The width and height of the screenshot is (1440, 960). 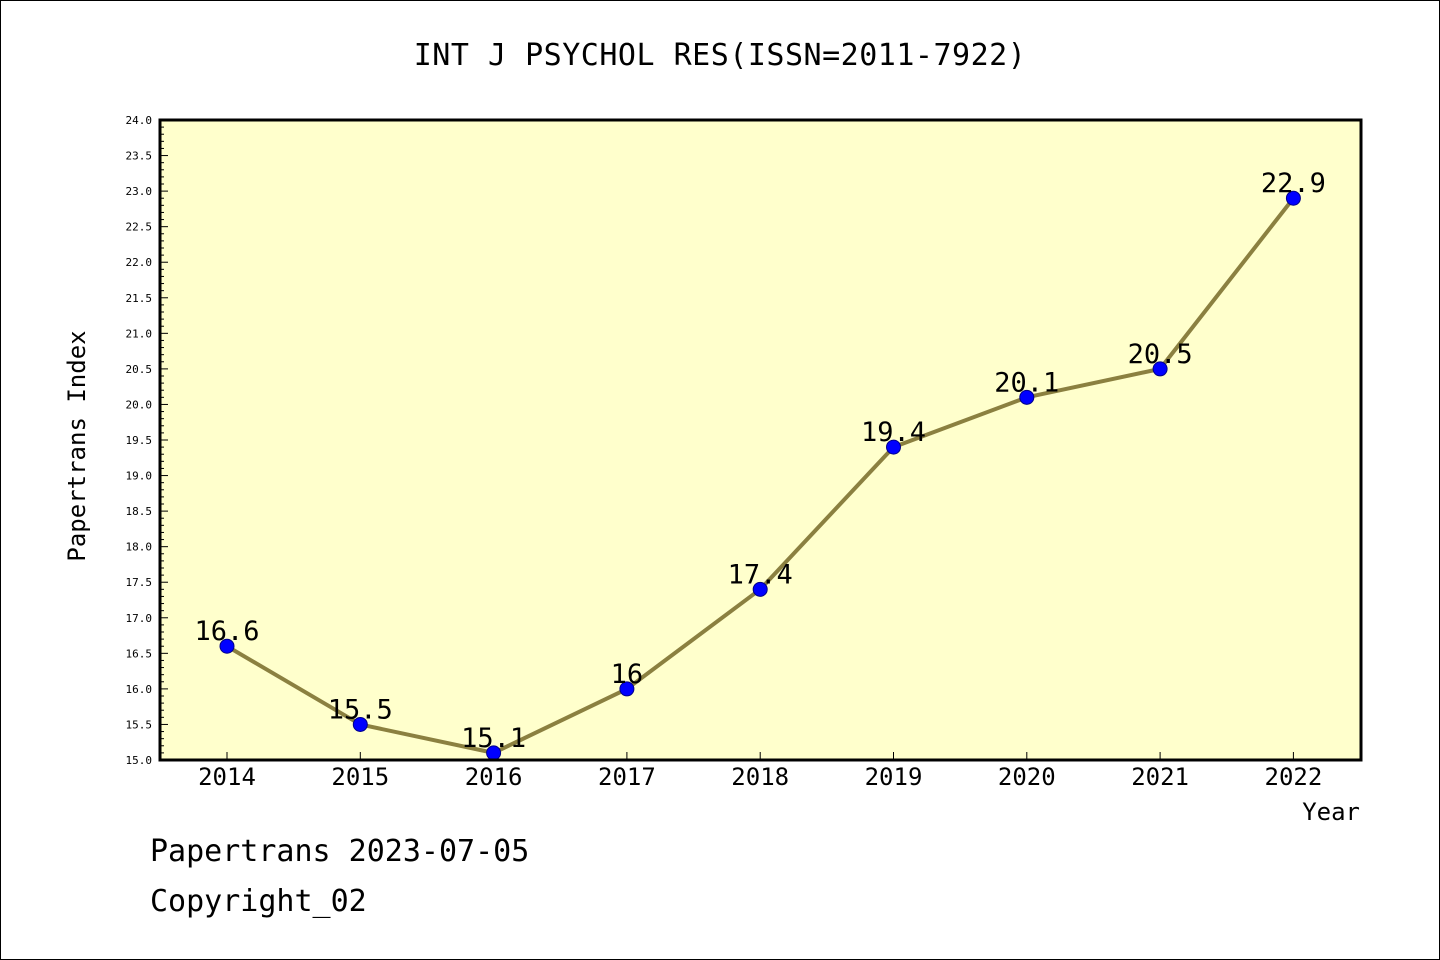 I want to click on data-label: 20.1, so click(x=1026, y=382).